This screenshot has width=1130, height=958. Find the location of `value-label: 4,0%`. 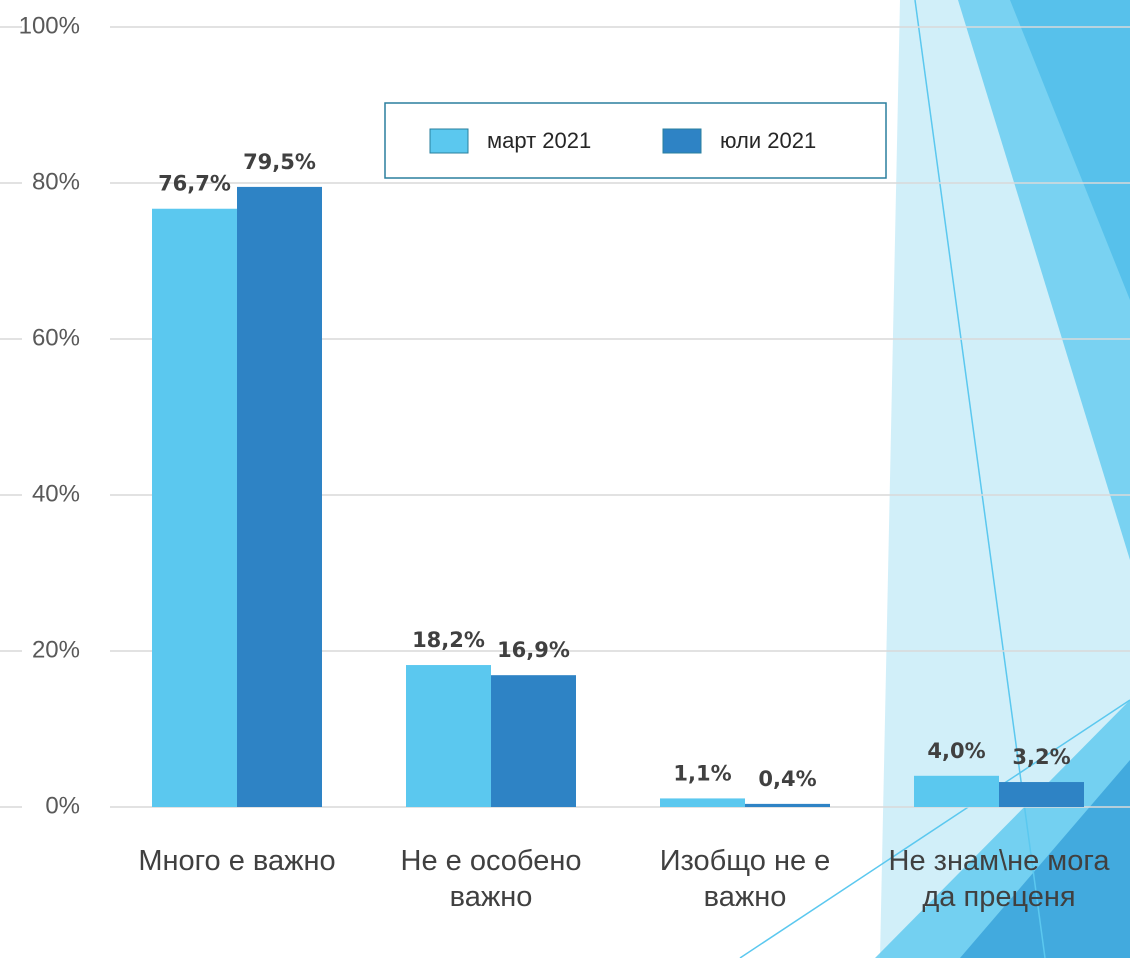

value-label: 4,0% is located at coordinates (956, 751).